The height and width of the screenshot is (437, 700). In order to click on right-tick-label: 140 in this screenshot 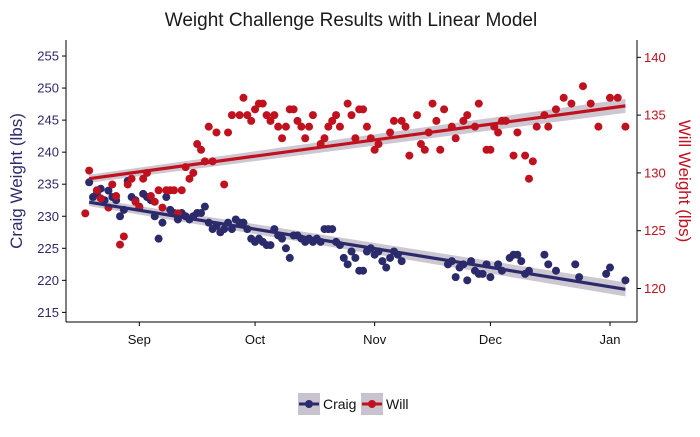, I will do `click(655, 57)`.